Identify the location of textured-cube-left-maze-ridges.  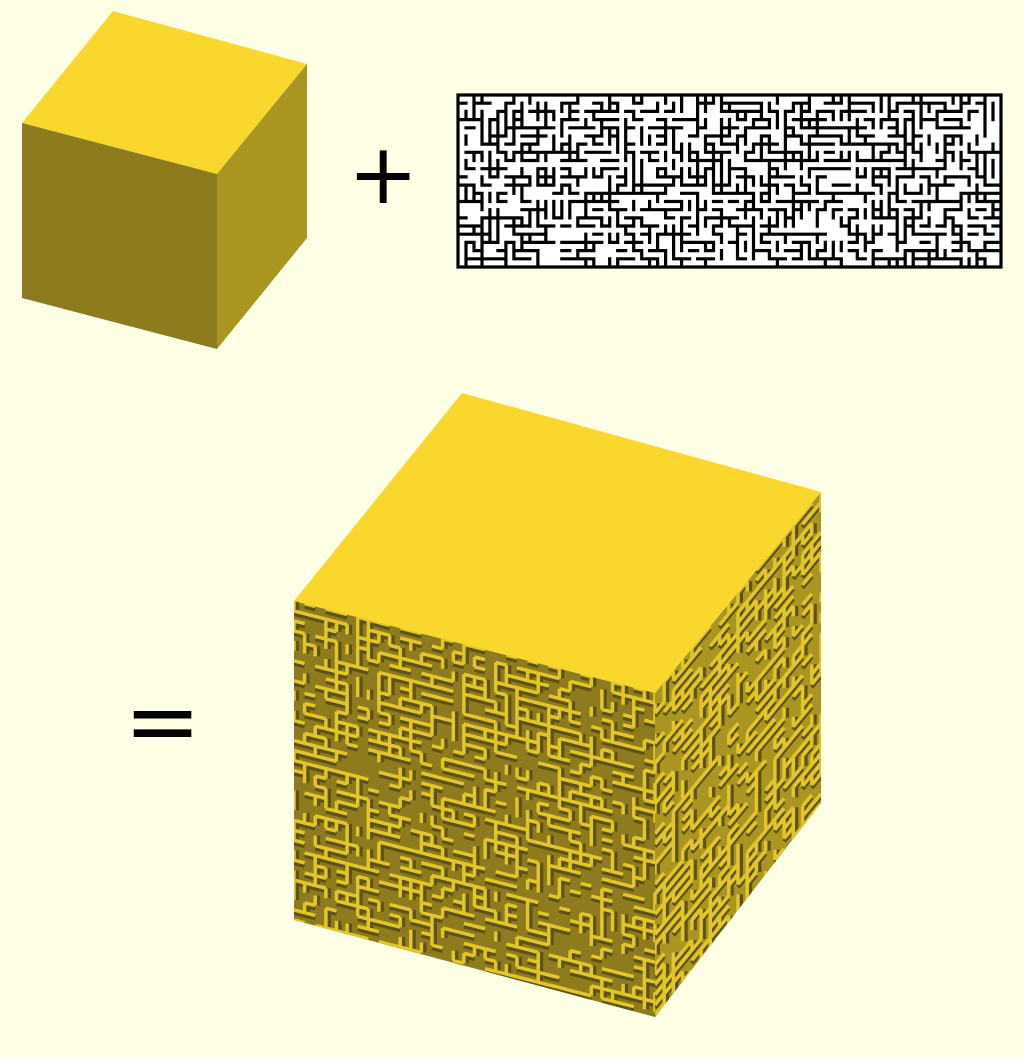
(474, 806).